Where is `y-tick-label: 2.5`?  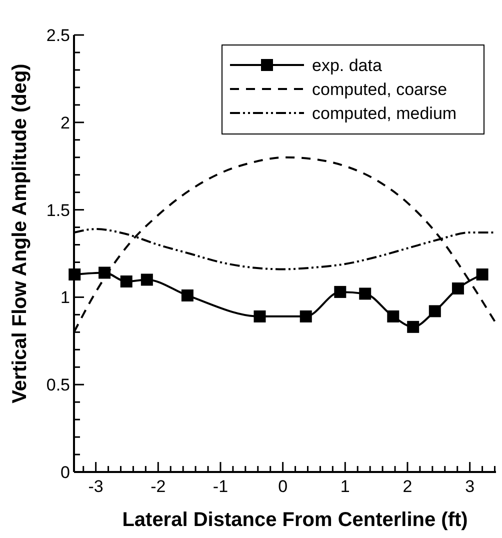 y-tick-label: 2.5 is located at coordinates (58, 35).